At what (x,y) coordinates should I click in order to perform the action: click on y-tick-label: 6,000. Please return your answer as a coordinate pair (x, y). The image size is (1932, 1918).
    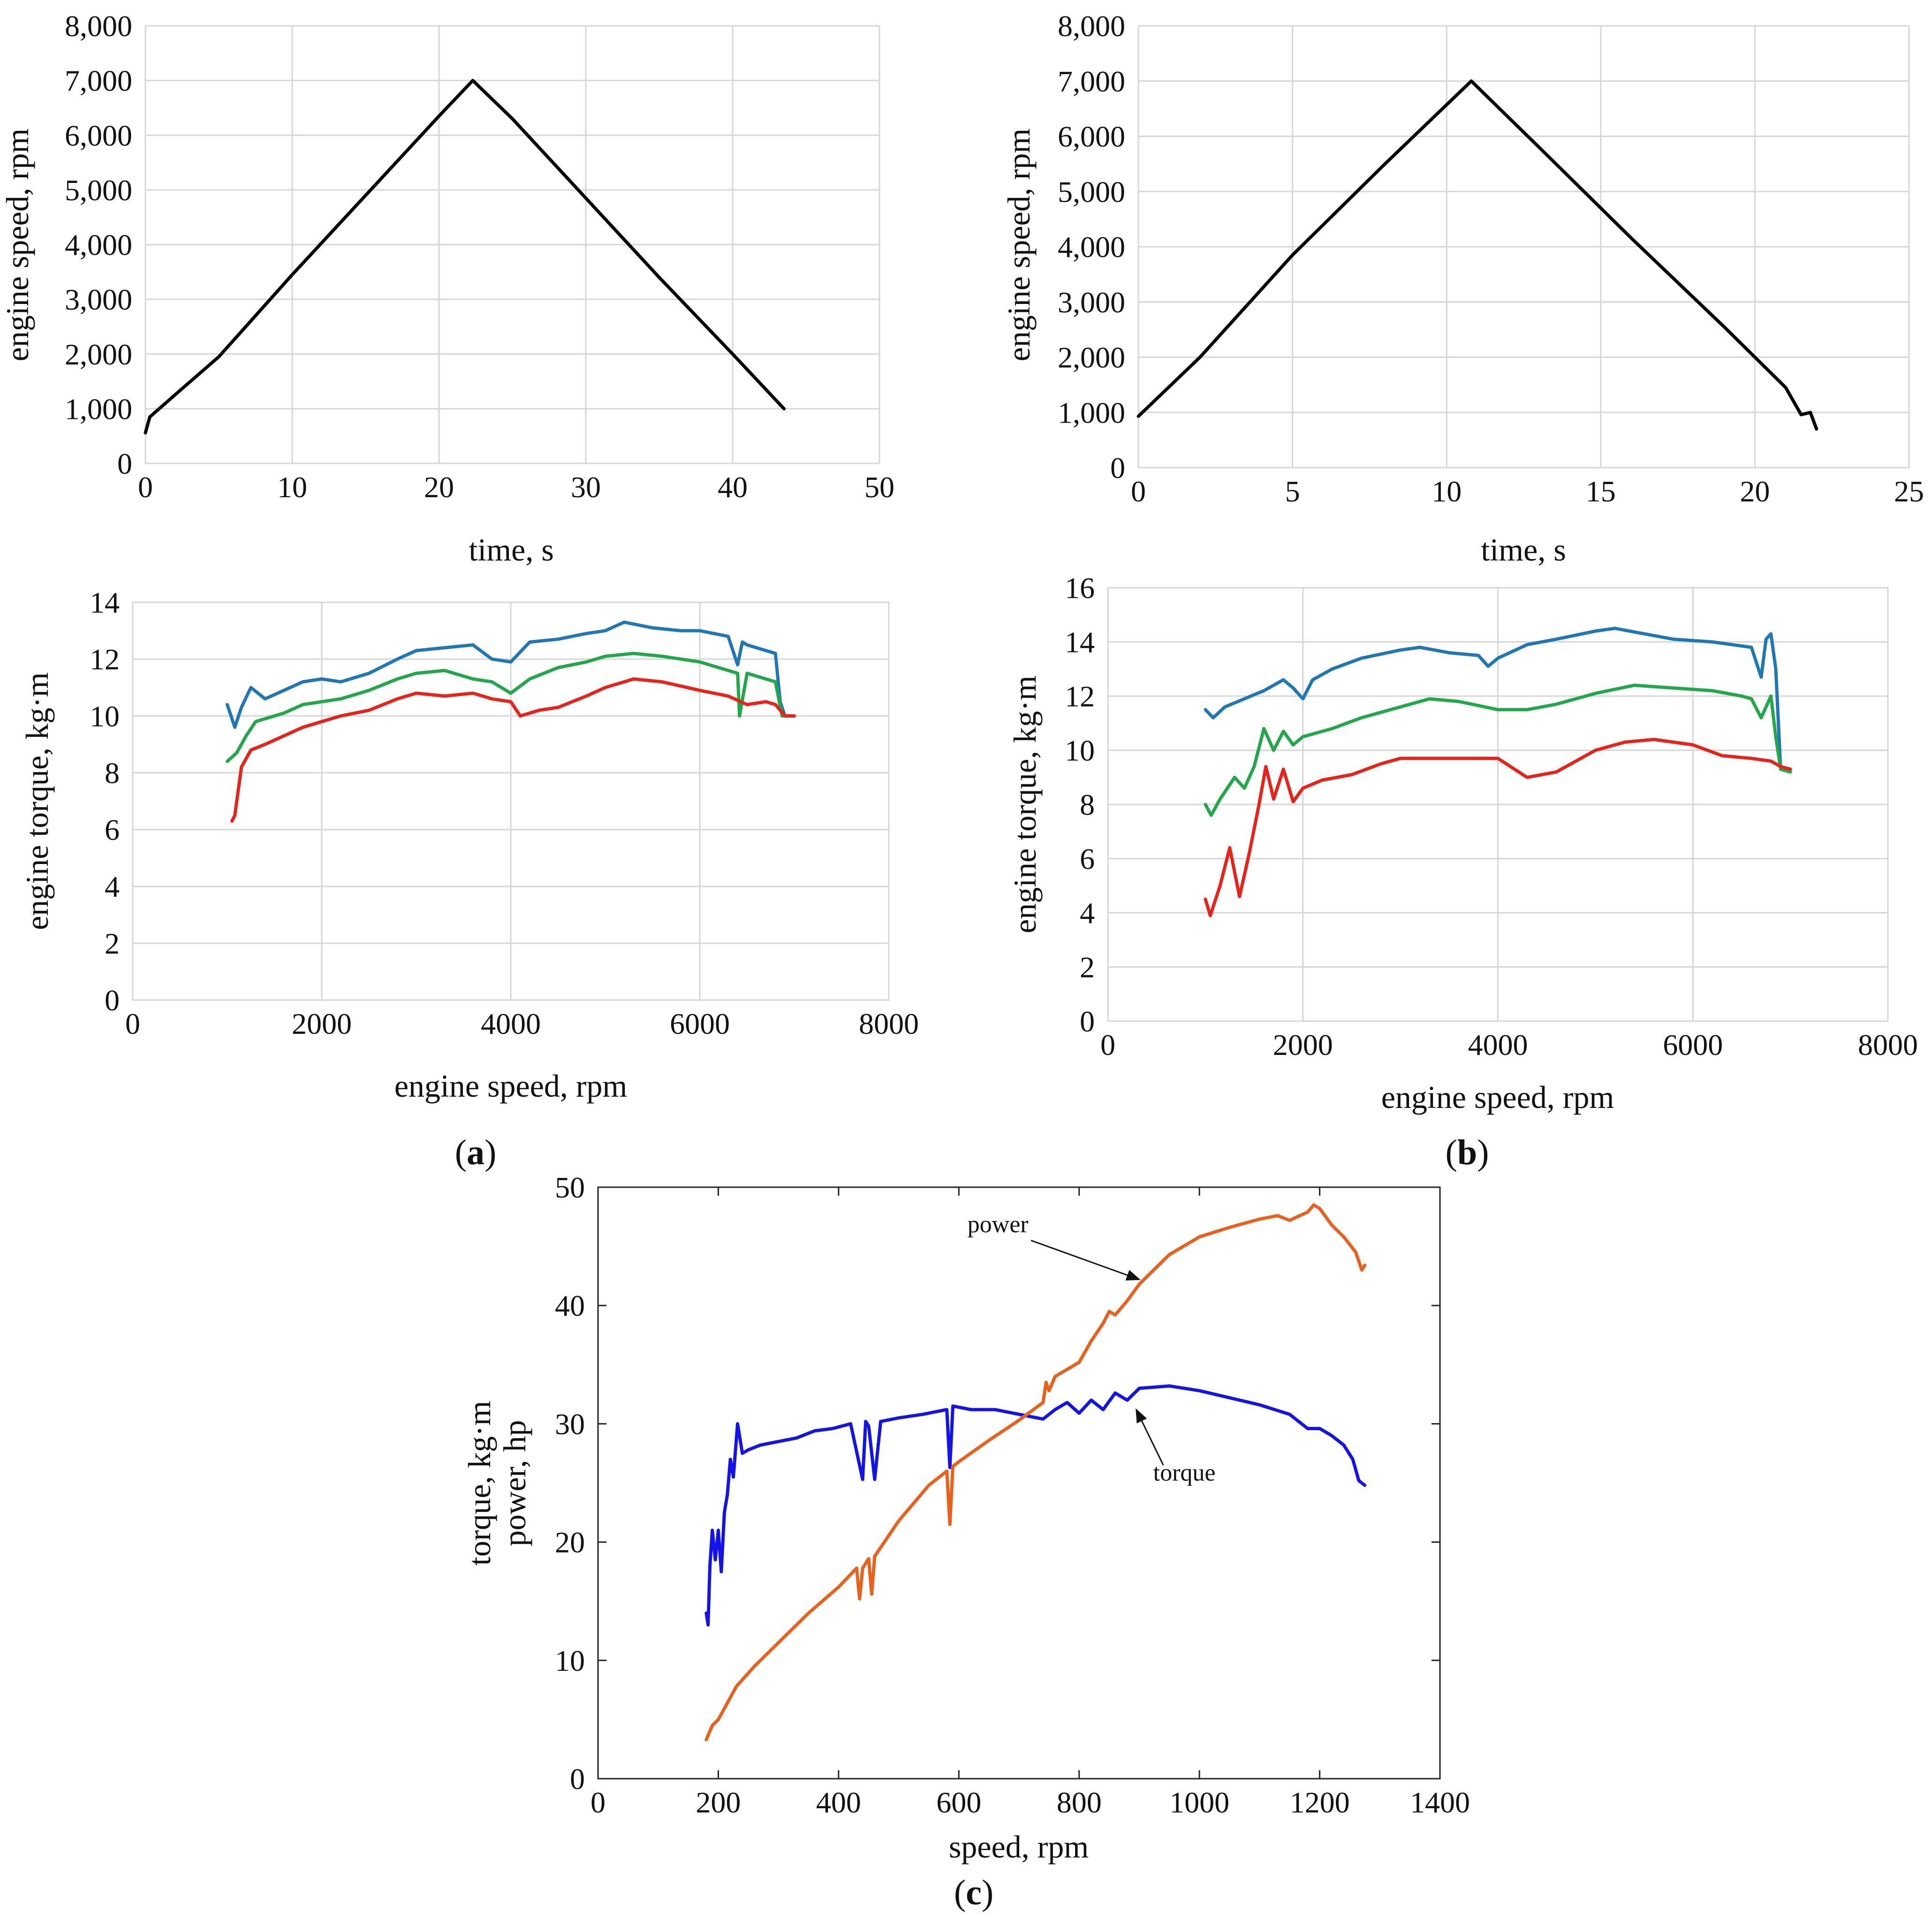
    Looking at the image, I should click on (99, 135).